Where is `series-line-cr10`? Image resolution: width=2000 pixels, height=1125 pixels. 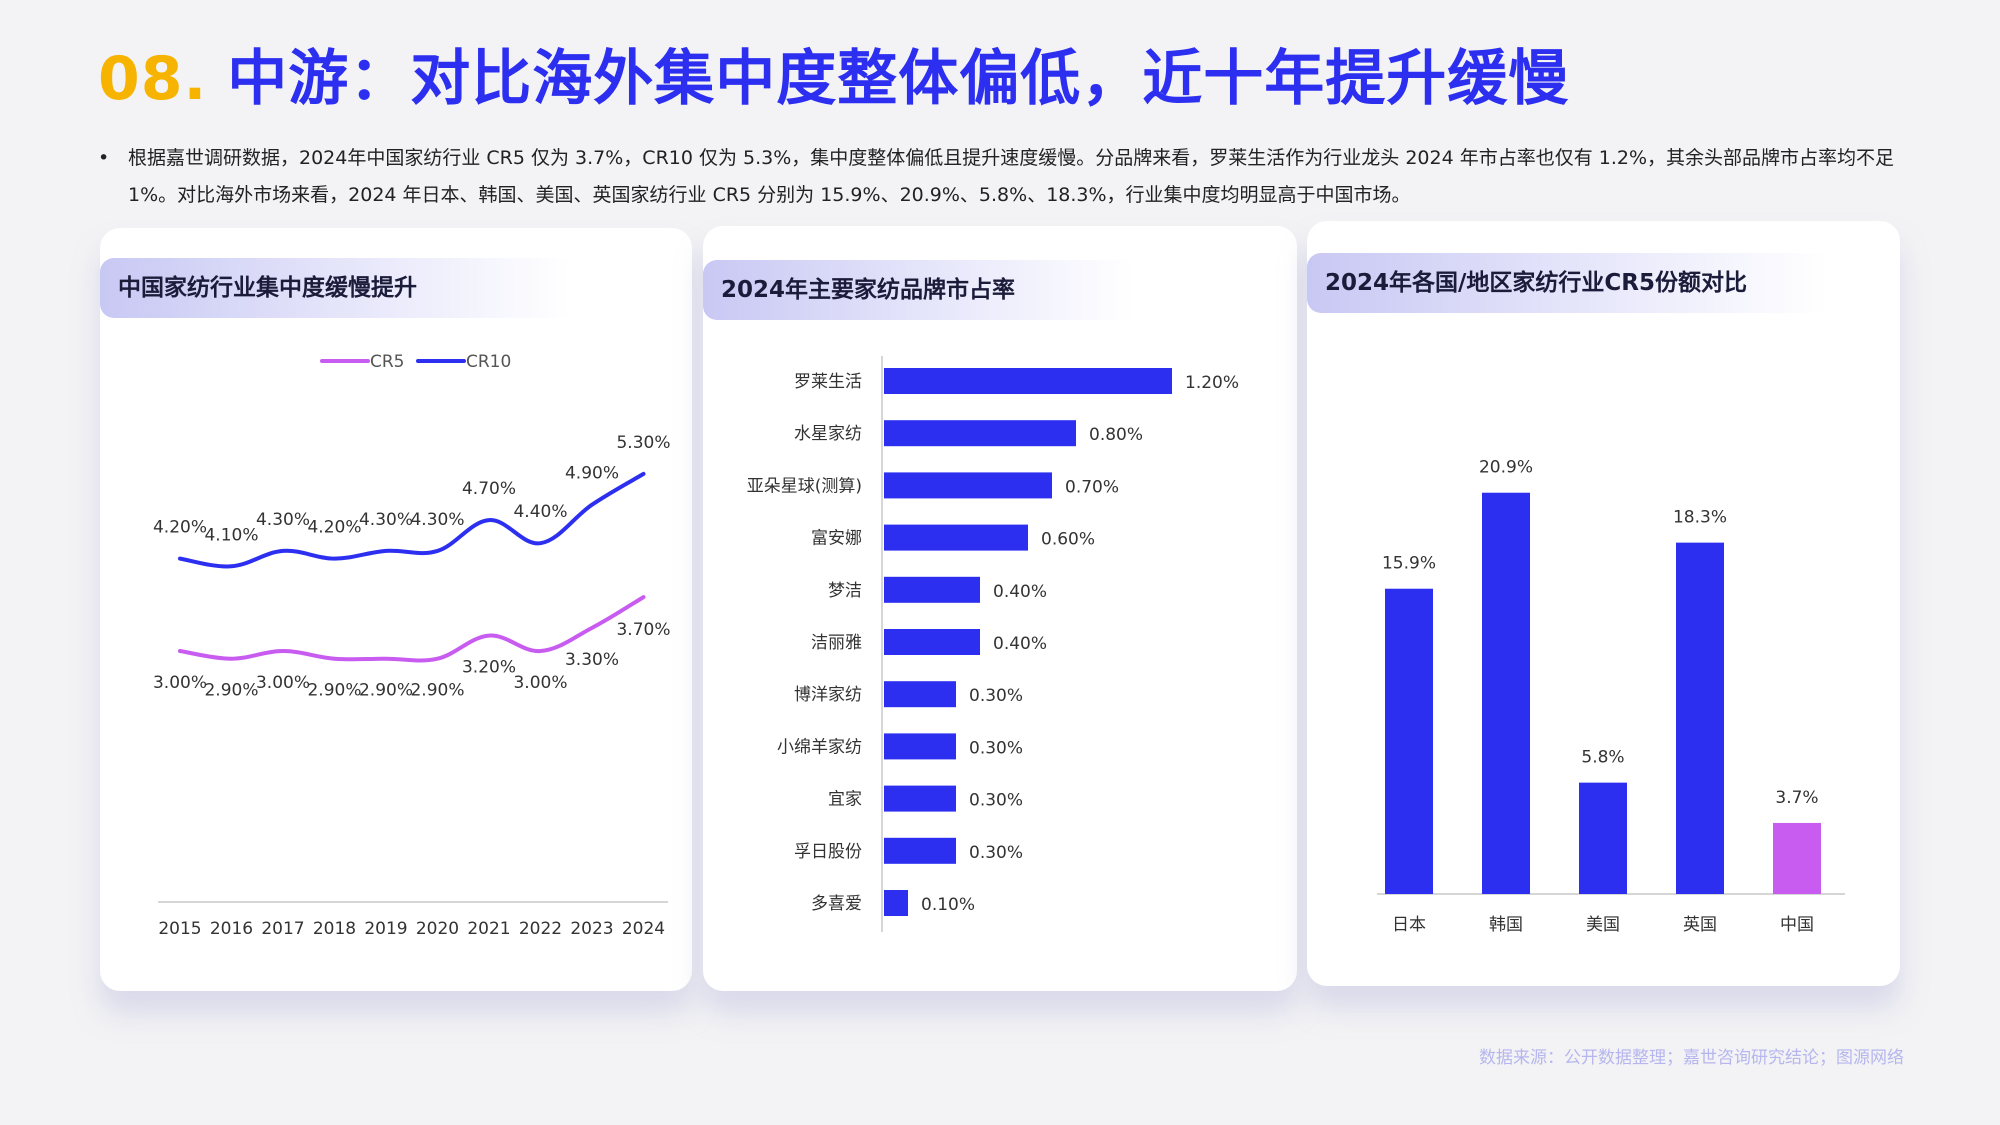 series-line-cr10 is located at coordinates (412, 520).